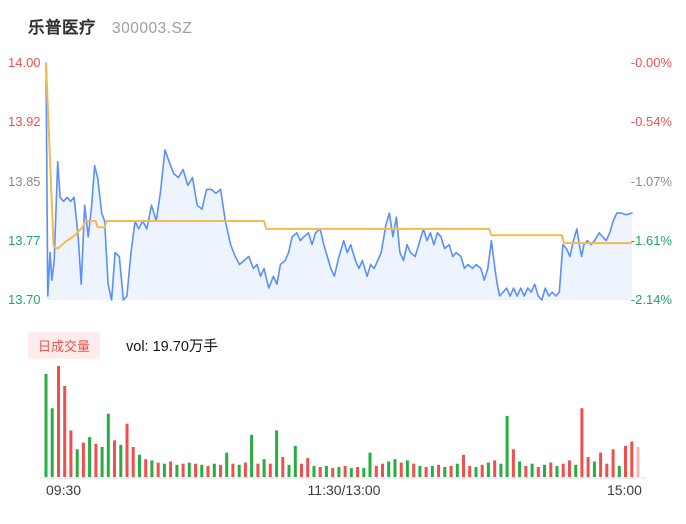  What do you see at coordinates (110, 26) in the screenshot?
I see `chart-header: 乐普医疗 300003.SZ` at bounding box center [110, 26].